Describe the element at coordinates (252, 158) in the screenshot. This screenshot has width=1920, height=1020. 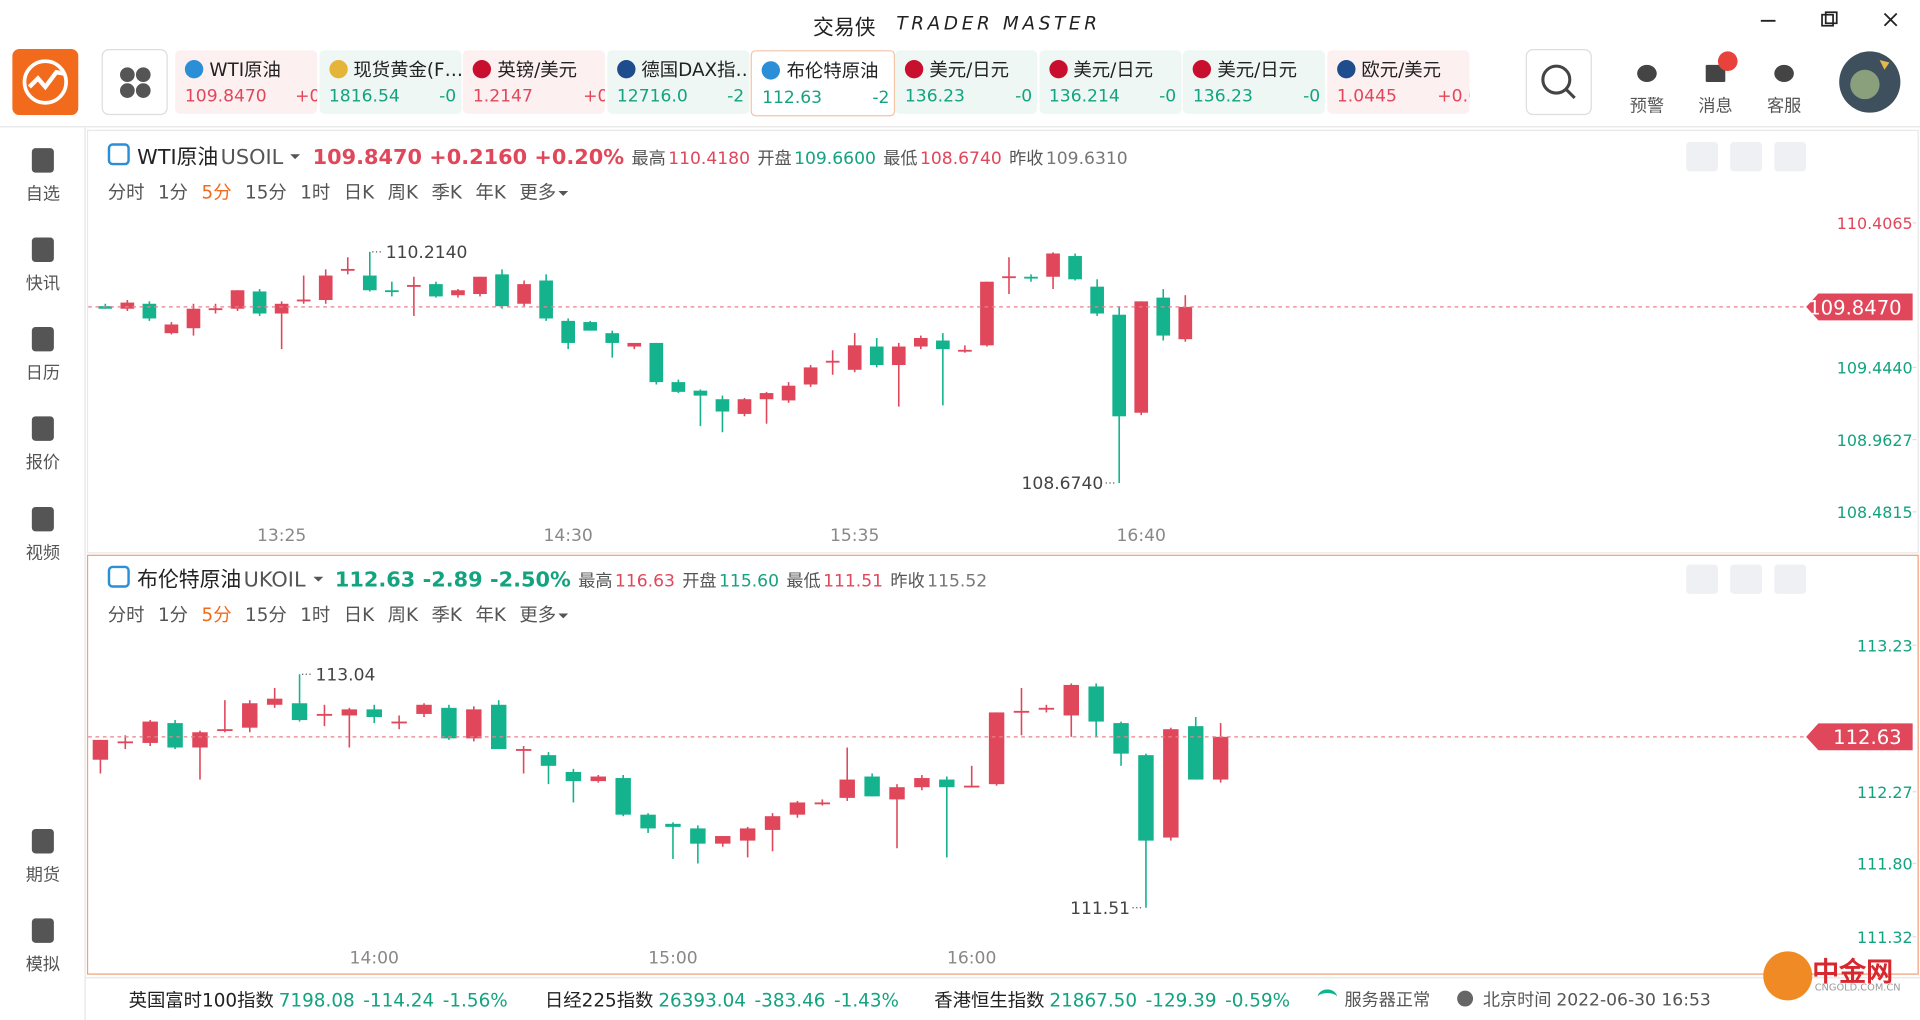
I see `symbol-code: USOIL` at that location.